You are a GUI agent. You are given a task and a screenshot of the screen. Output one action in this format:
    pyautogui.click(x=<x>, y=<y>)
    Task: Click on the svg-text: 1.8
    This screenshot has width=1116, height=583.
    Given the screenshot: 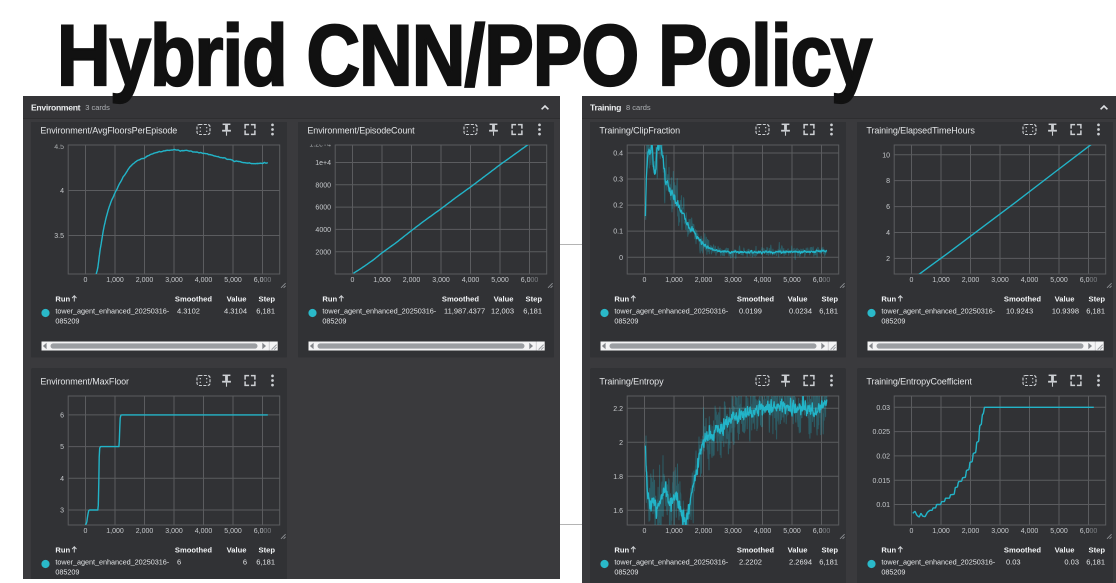 What is the action you would take?
    pyautogui.click(x=618, y=477)
    